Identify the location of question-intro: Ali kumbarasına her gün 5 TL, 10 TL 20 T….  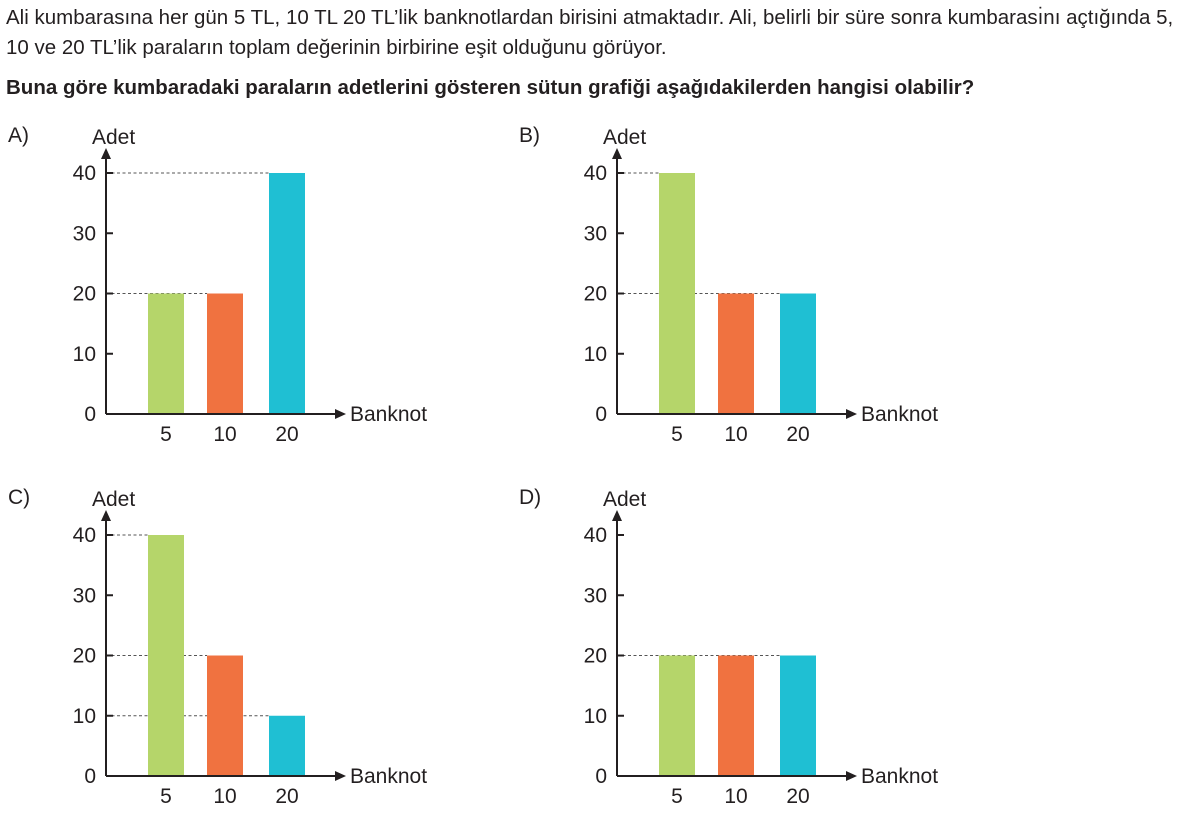
(590, 32).